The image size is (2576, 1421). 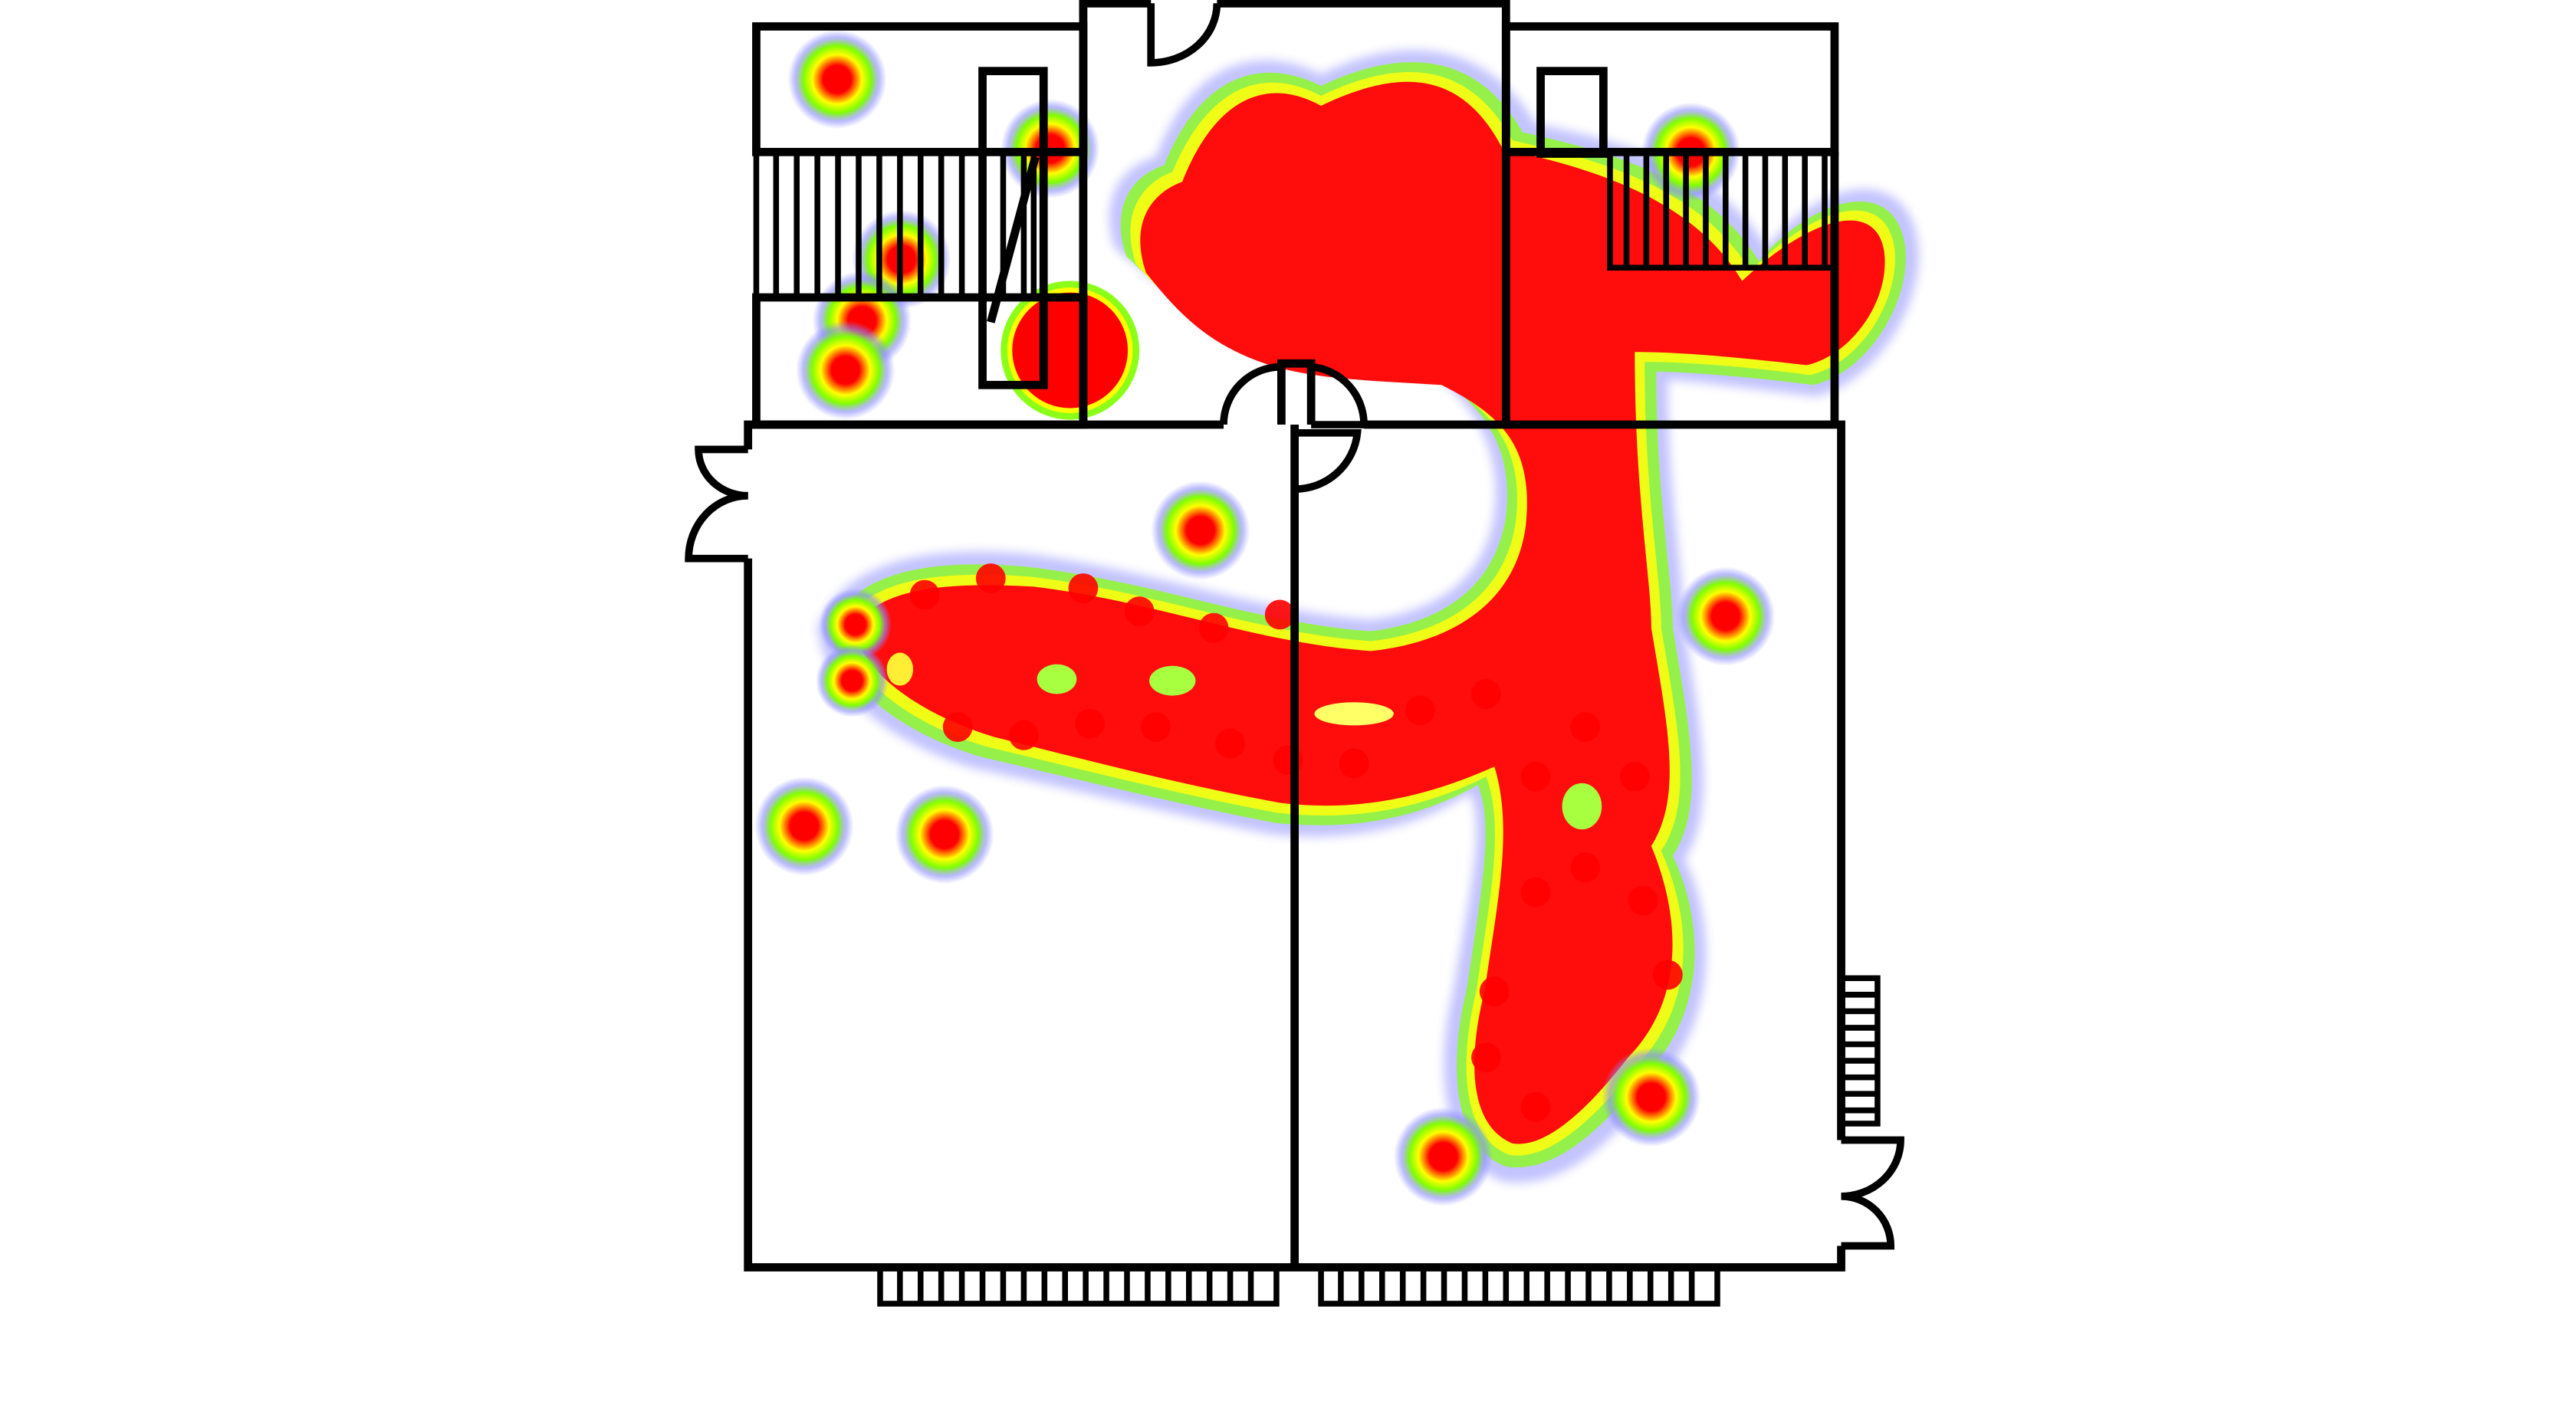 I want to click on shaft-right, so click(x=1572, y=113).